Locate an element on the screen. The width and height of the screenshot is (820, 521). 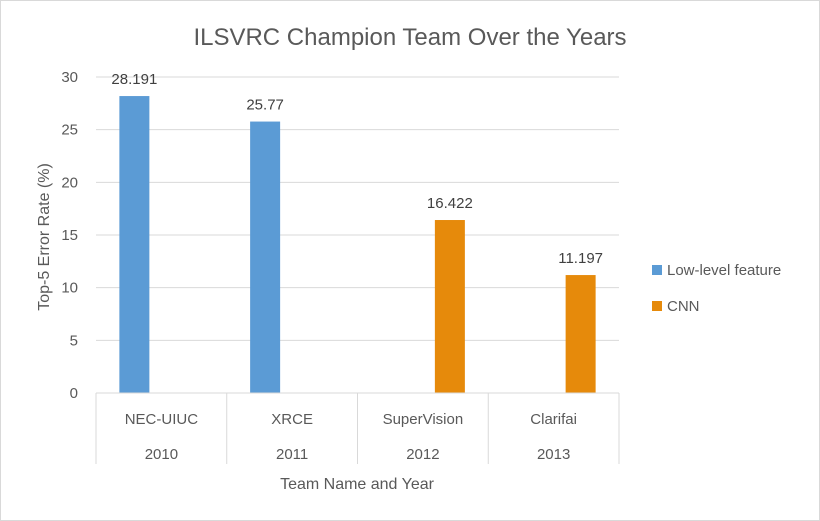
category-year-label: 2011 is located at coordinates (292, 454).